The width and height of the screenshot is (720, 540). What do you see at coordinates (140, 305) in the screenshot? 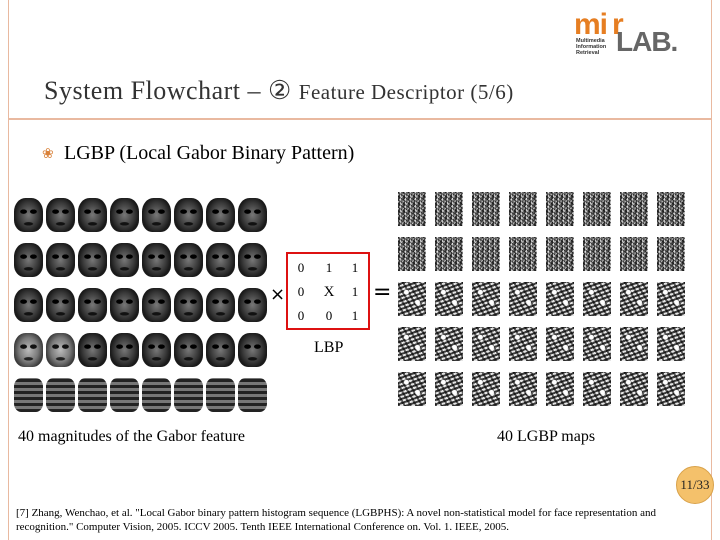
I see `gabor-magnitude-grid` at bounding box center [140, 305].